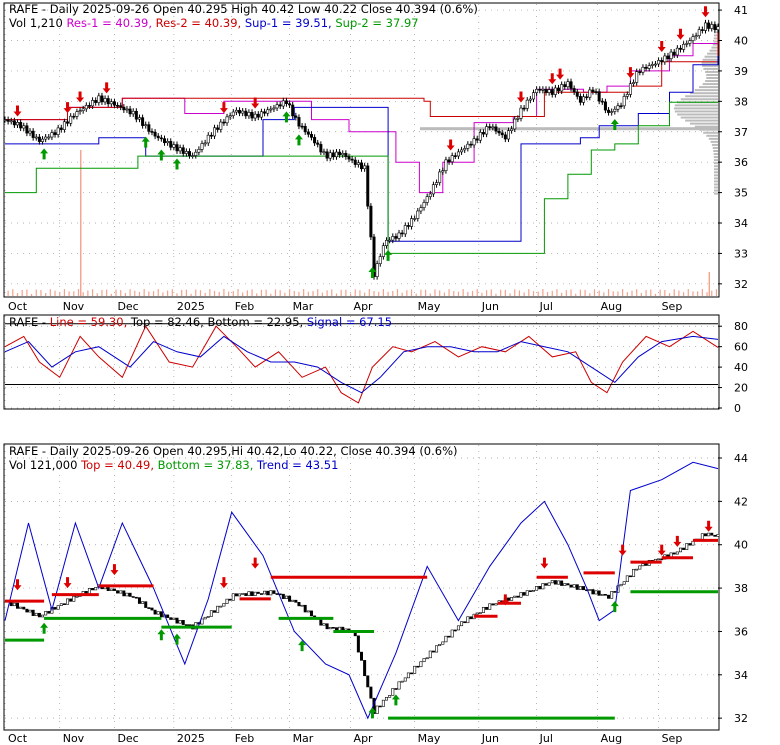 The height and width of the screenshot is (745, 780). What do you see at coordinates (345, 738) in the screenshot?
I see `trend-panel-month-labels: Oct Nov Dec 2025 Feb Mar Apr May Jun Jul Aug Sep` at bounding box center [345, 738].